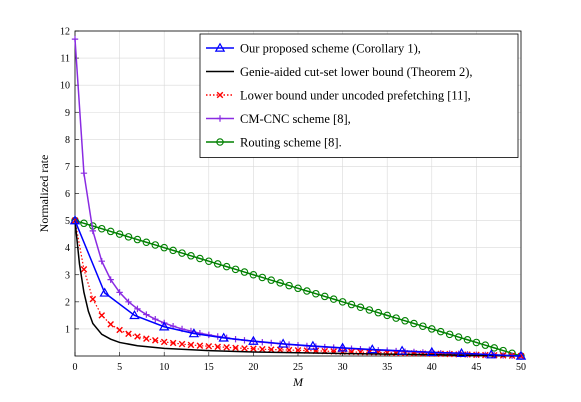  Describe the element at coordinates (75, 367) in the screenshot. I see `x-tick-label: 0` at that location.